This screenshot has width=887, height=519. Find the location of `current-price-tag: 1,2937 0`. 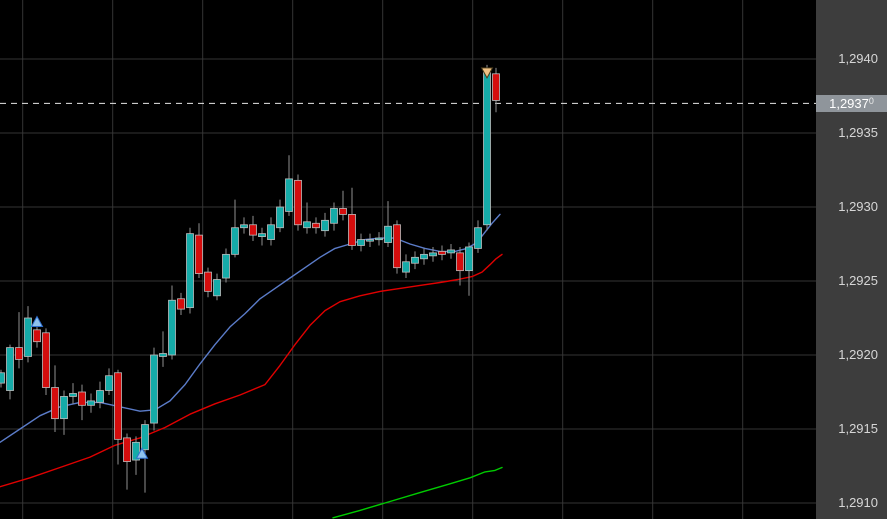

current-price-tag: 1,2937 0 is located at coordinates (851, 103).